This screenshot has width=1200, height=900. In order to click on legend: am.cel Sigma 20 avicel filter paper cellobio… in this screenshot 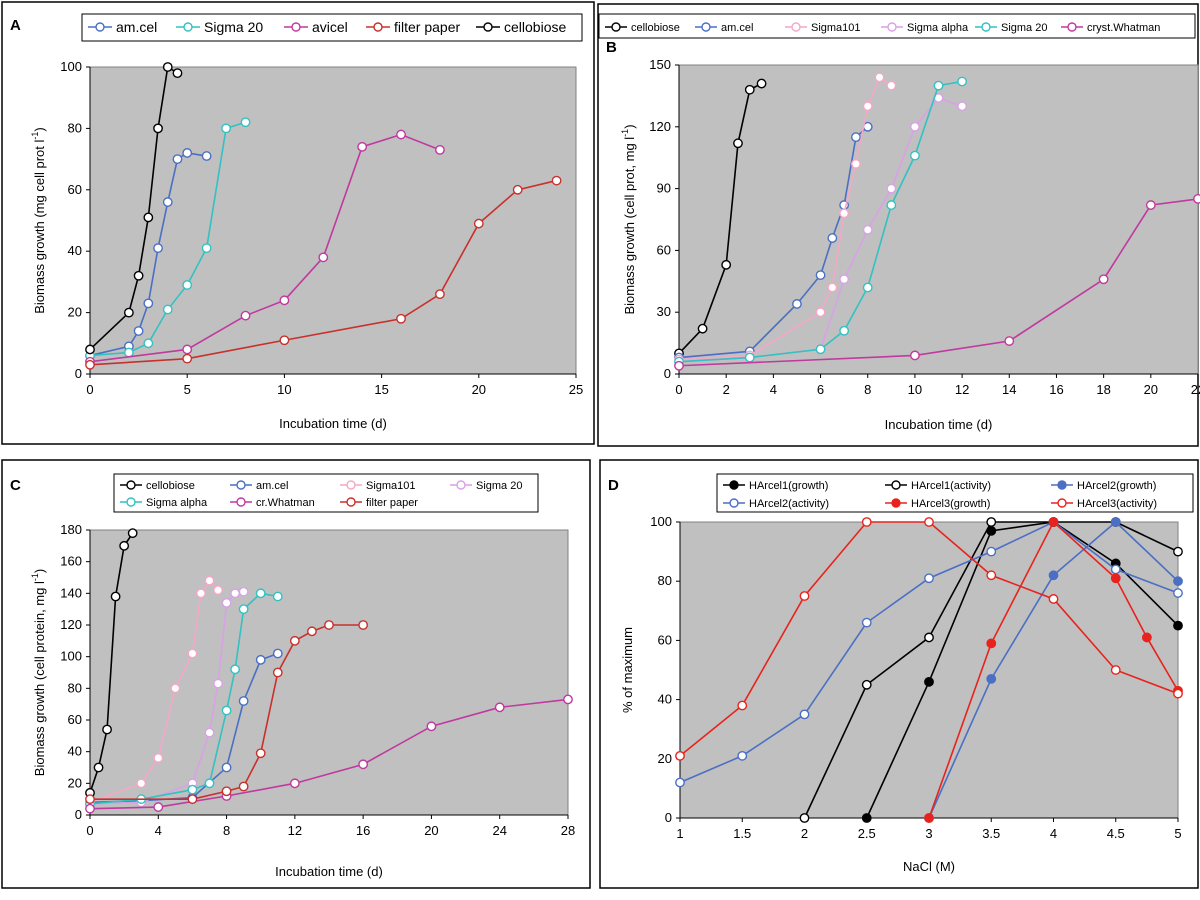, I will do `click(332, 27)`.